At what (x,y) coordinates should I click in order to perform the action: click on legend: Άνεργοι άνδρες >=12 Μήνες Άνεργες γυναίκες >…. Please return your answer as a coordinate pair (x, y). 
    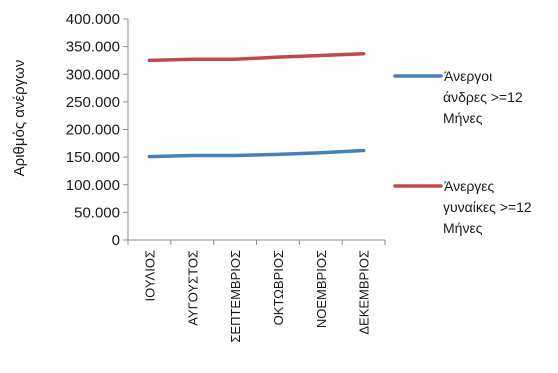
    Looking at the image, I should click on (462, 152).